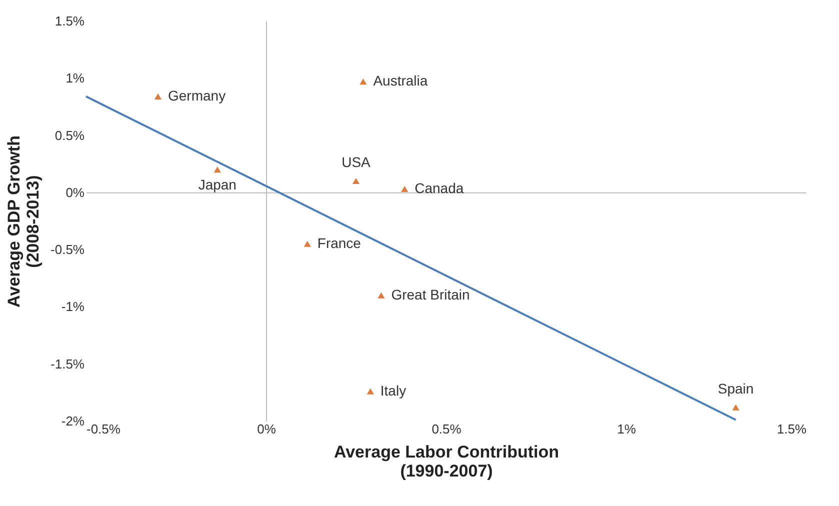 The width and height of the screenshot is (839, 506). I want to click on y-tick-label: -1.5%, so click(67, 364).